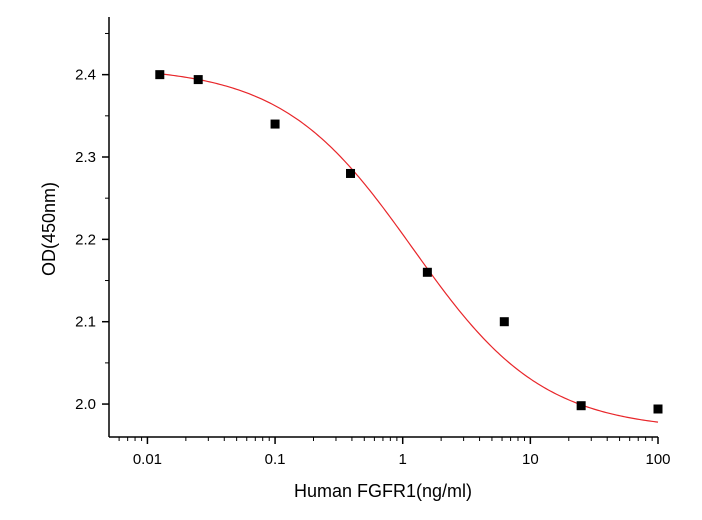 The height and width of the screenshot is (520, 702). I want to click on x-tick-label: 0.1, so click(275, 459).